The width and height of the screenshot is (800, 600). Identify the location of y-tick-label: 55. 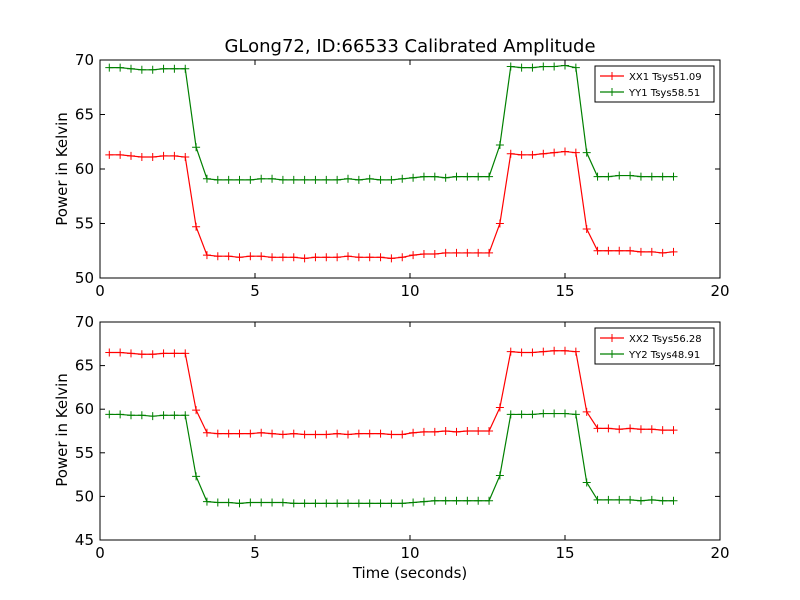
(84, 224).